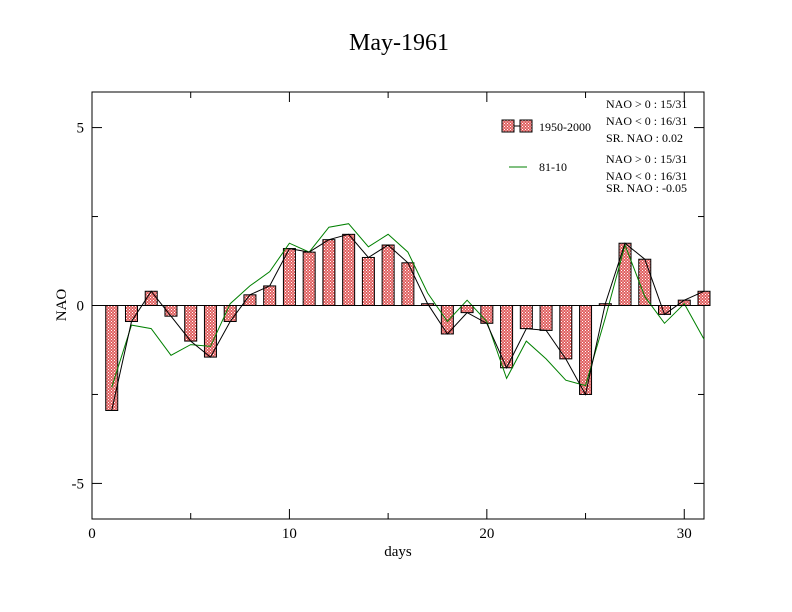  I want to click on y-tick-label-5: 5, so click(81, 129).